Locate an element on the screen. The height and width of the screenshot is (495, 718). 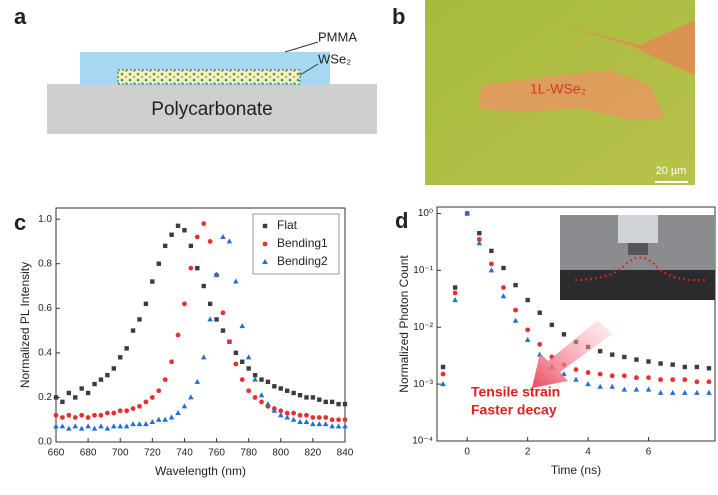
panel-label: b is located at coordinates (398, 16).